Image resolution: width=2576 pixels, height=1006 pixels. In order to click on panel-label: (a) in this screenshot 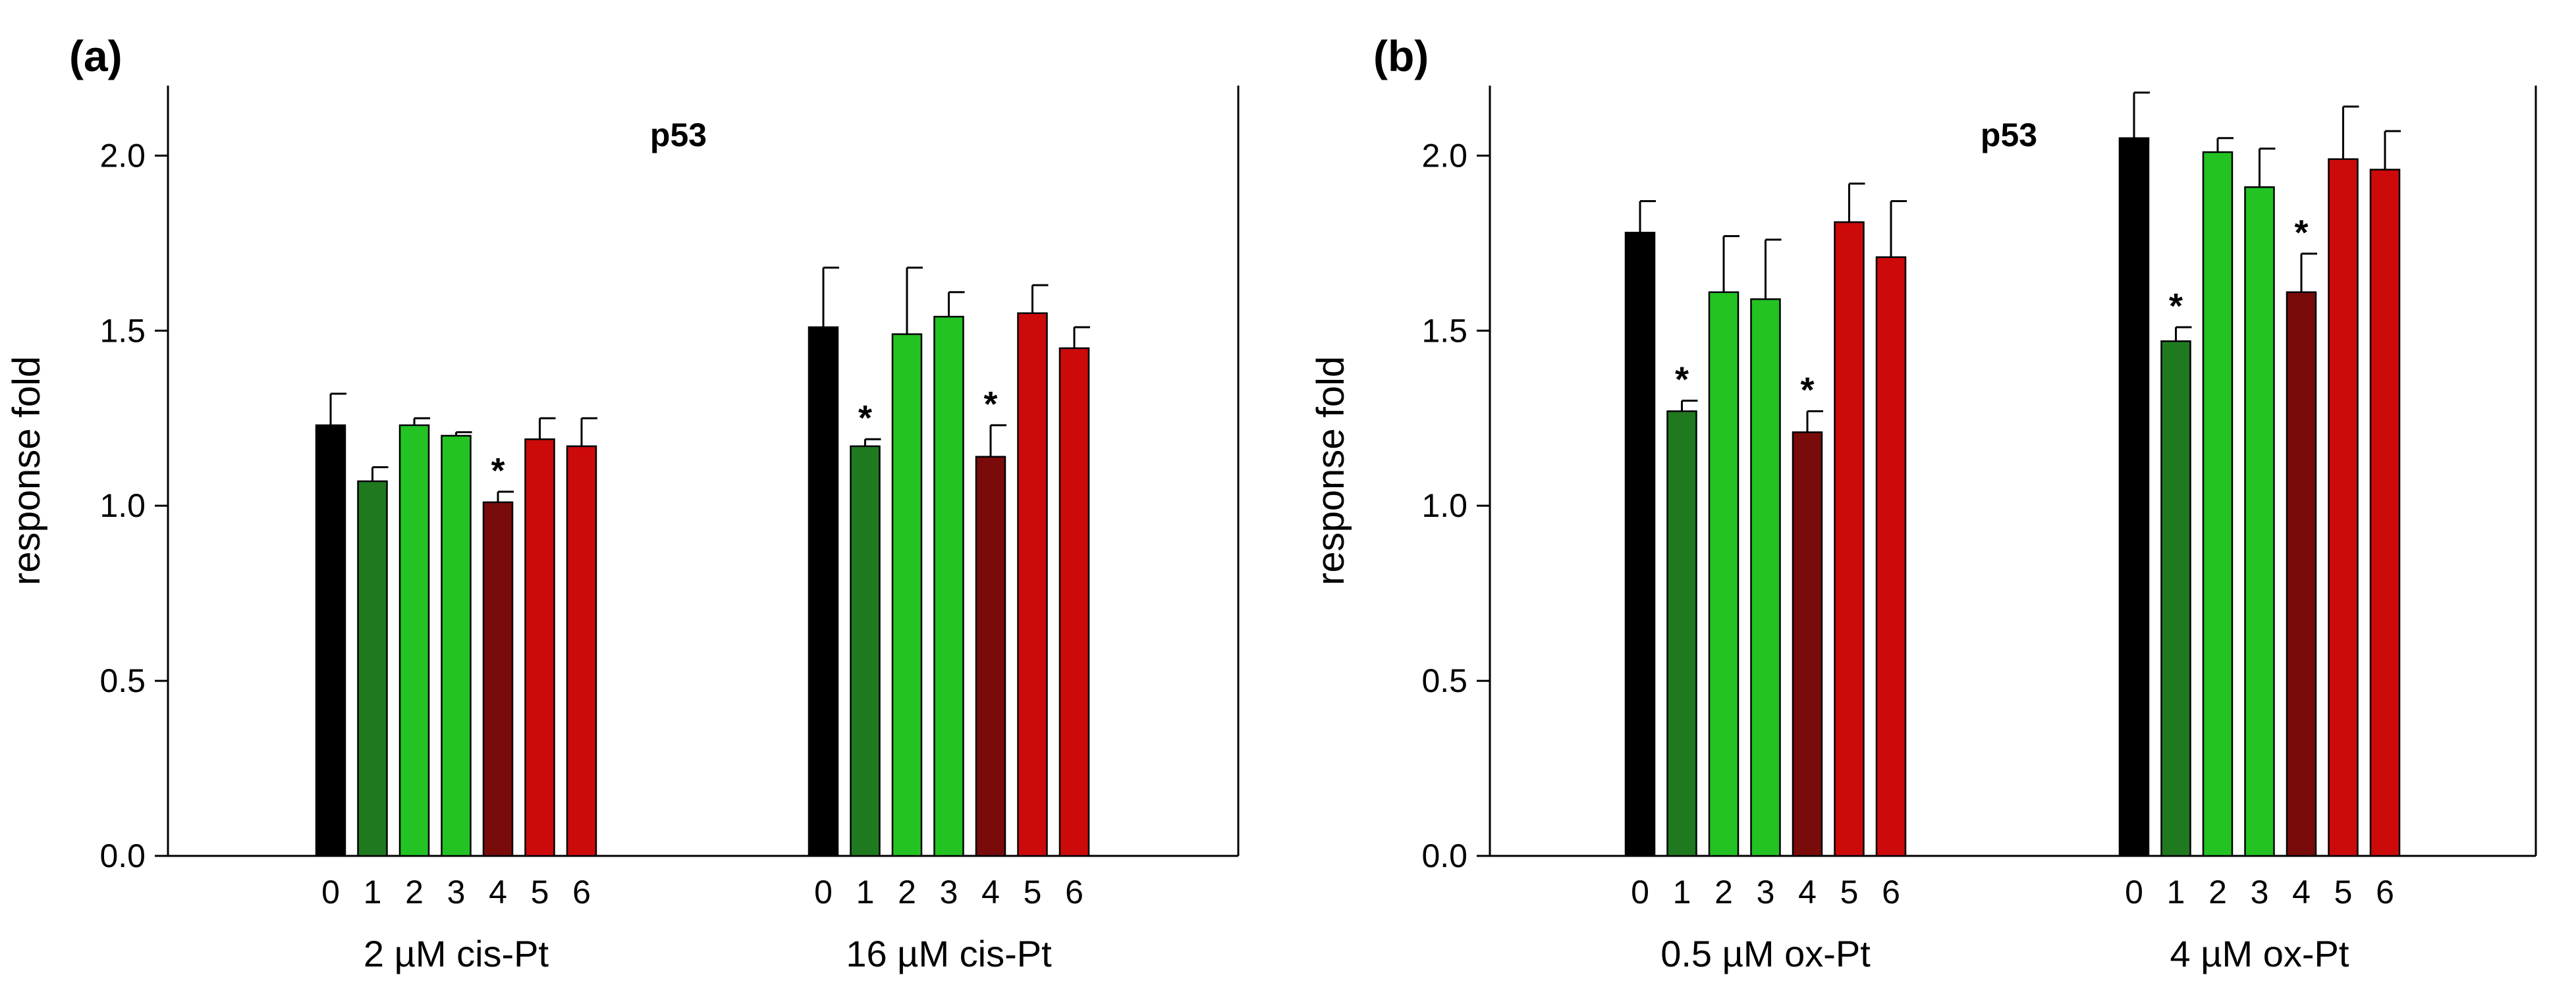, I will do `click(96, 56)`.